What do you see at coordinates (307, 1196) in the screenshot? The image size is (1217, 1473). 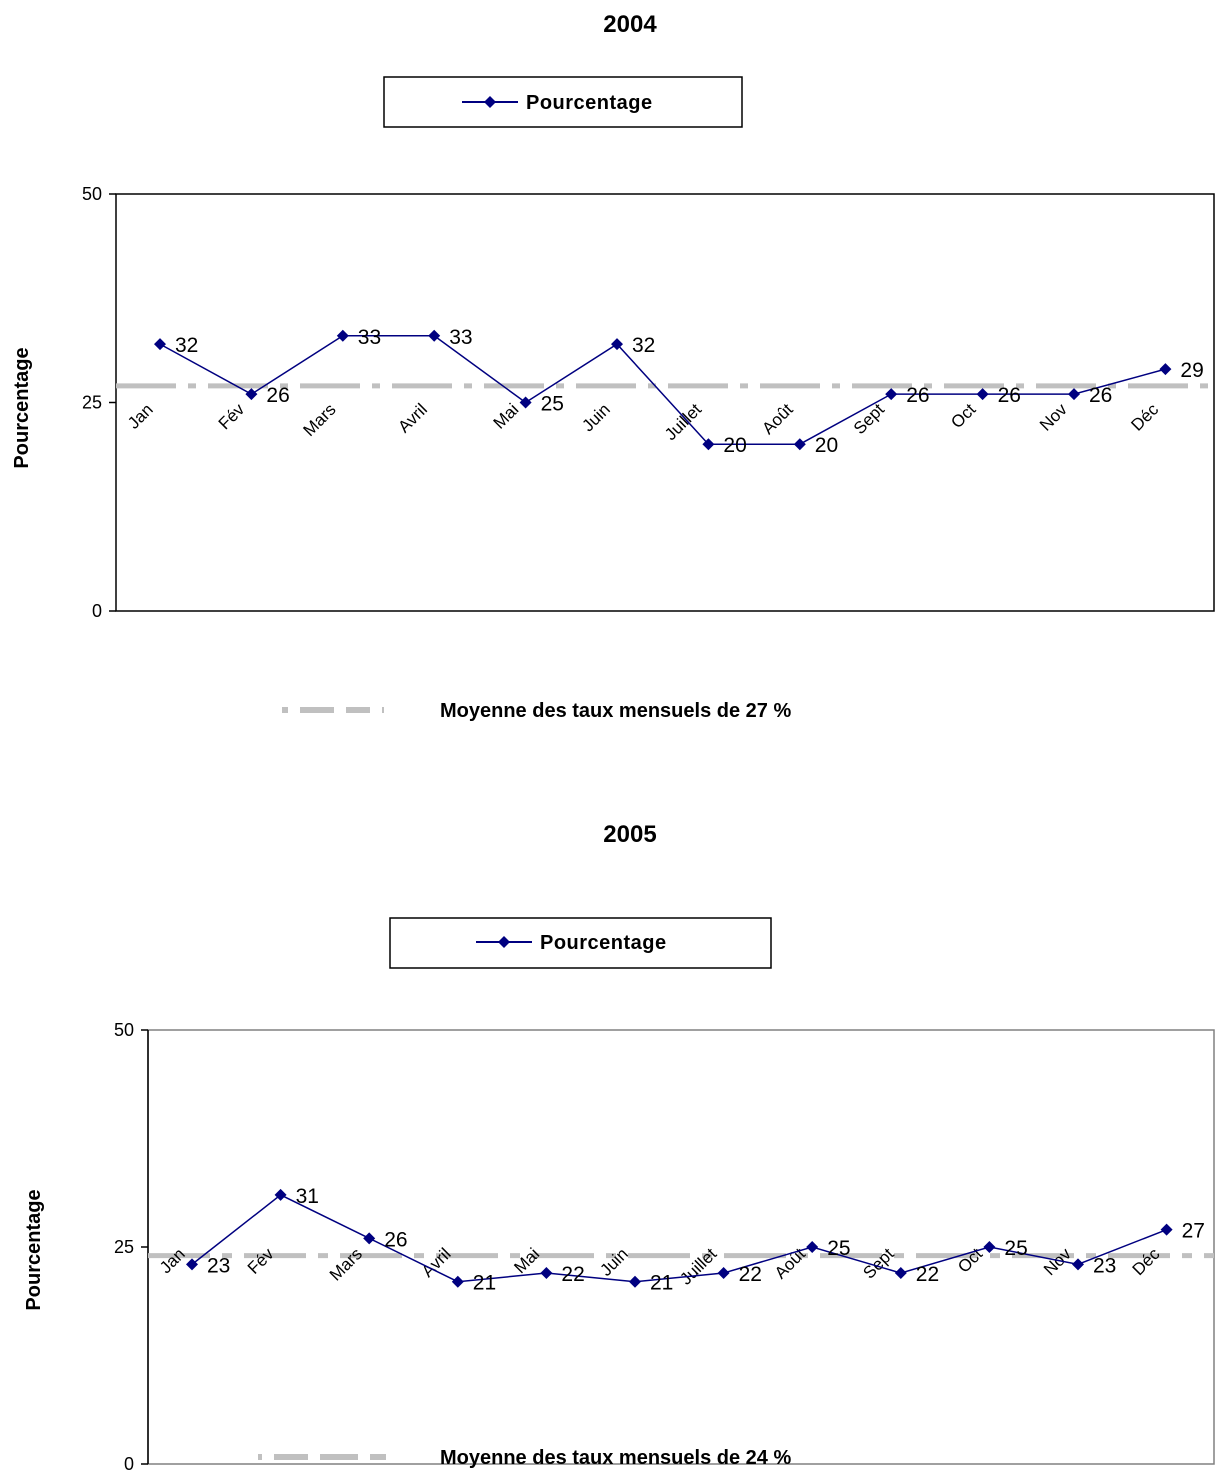 I see `data-label: 31` at bounding box center [307, 1196].